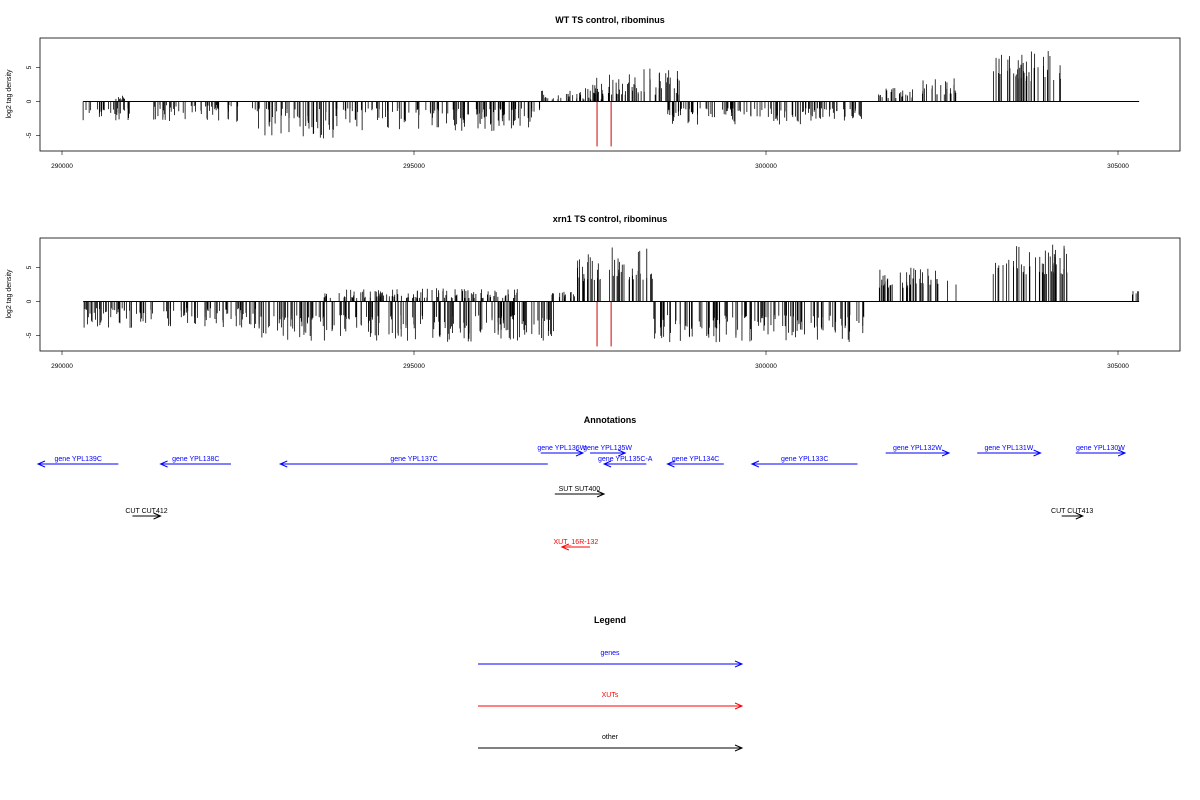 Image resolution: width=1200 pixels, height=800 pixels. Describe the element at coordinates (29, 67) in the screenshot. I see `wt-y-tick-label: 5` at that location.